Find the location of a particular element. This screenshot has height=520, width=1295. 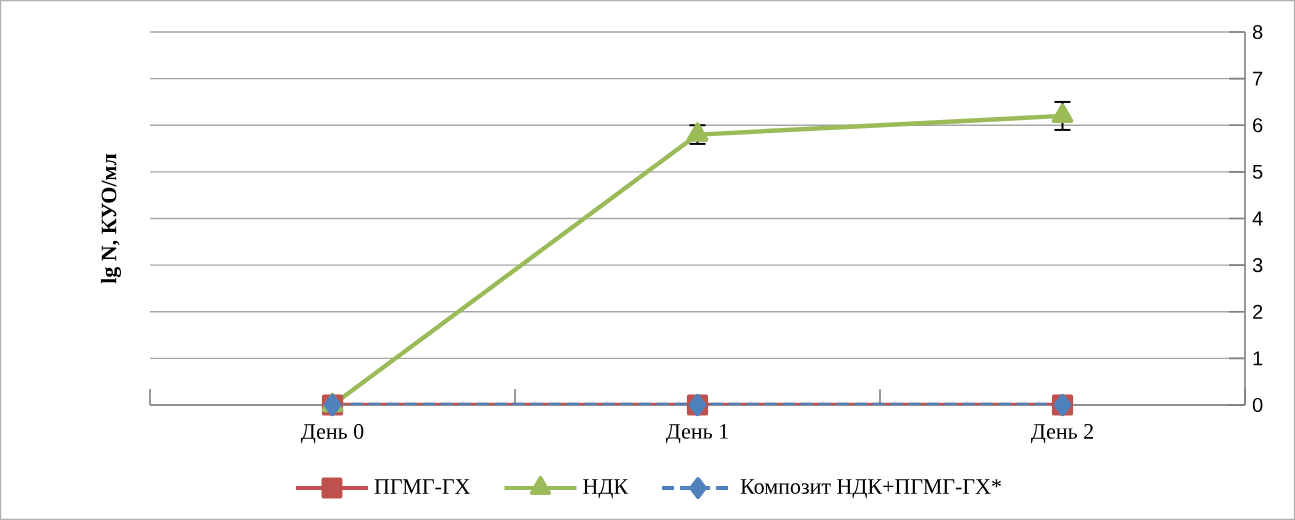

y-tick-label: 4 is located at coordinates (1257, 218).